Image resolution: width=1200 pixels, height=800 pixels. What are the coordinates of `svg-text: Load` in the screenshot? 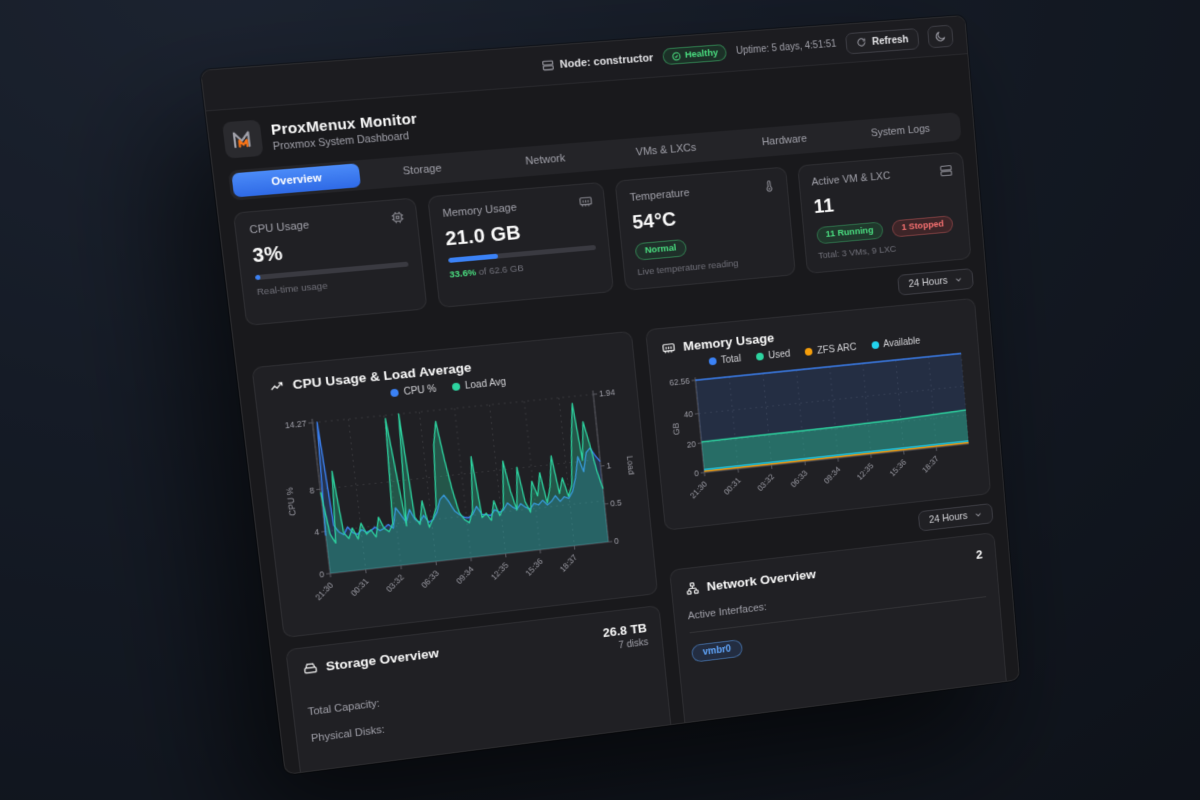 It's located at (631, 465).